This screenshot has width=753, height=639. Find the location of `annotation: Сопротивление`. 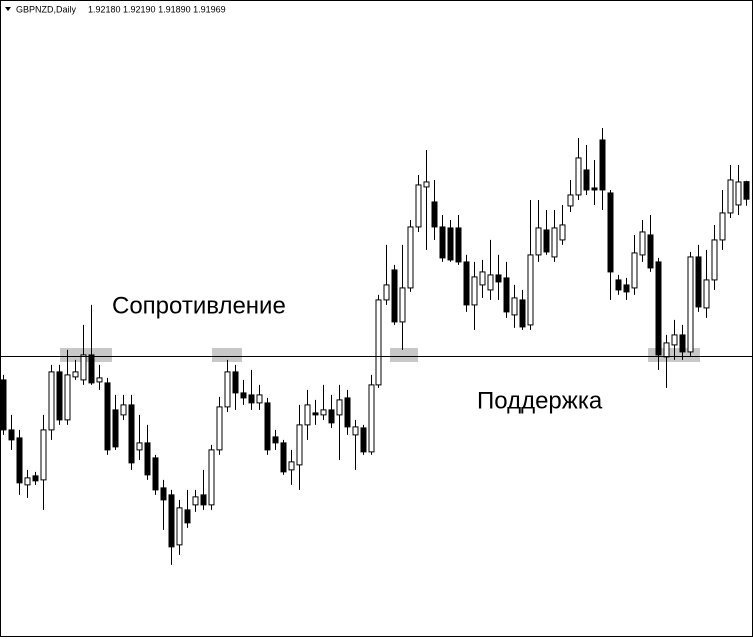

annotation: Сопротивление is located at coordinates (199, 305).